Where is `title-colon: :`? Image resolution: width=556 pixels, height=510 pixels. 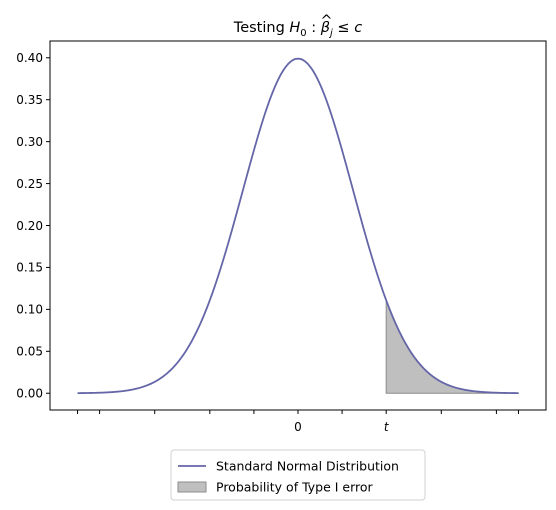 title-colon: : is located at coordinates (314, 28).